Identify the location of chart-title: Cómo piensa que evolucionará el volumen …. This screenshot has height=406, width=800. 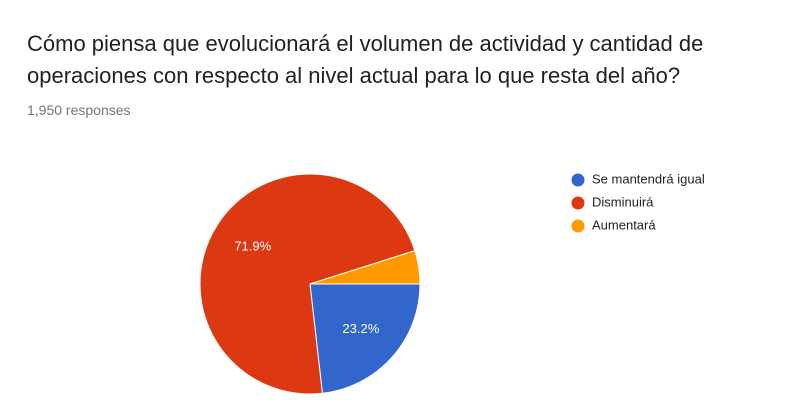
(365, 59).